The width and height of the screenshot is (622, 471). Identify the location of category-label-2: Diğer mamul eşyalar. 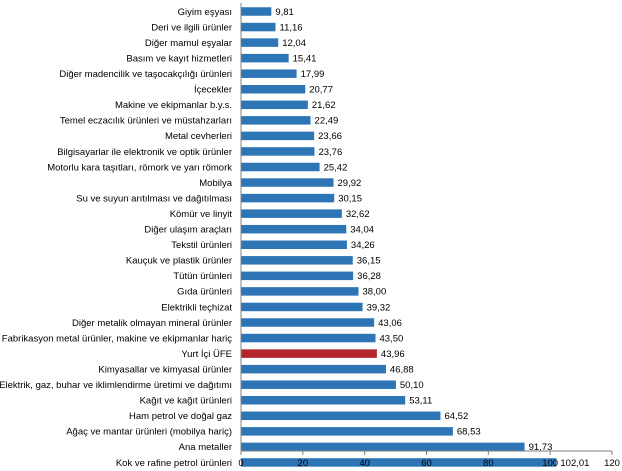
(188, 43).